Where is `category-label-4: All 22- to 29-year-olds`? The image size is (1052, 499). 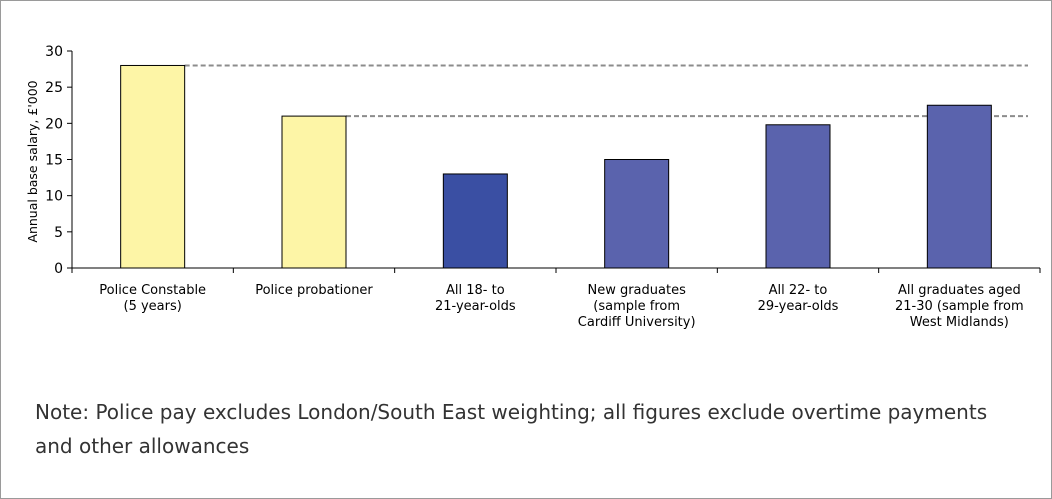
category-label-4: All 22- to 29-year-olds is located at coordinates (798, 298).